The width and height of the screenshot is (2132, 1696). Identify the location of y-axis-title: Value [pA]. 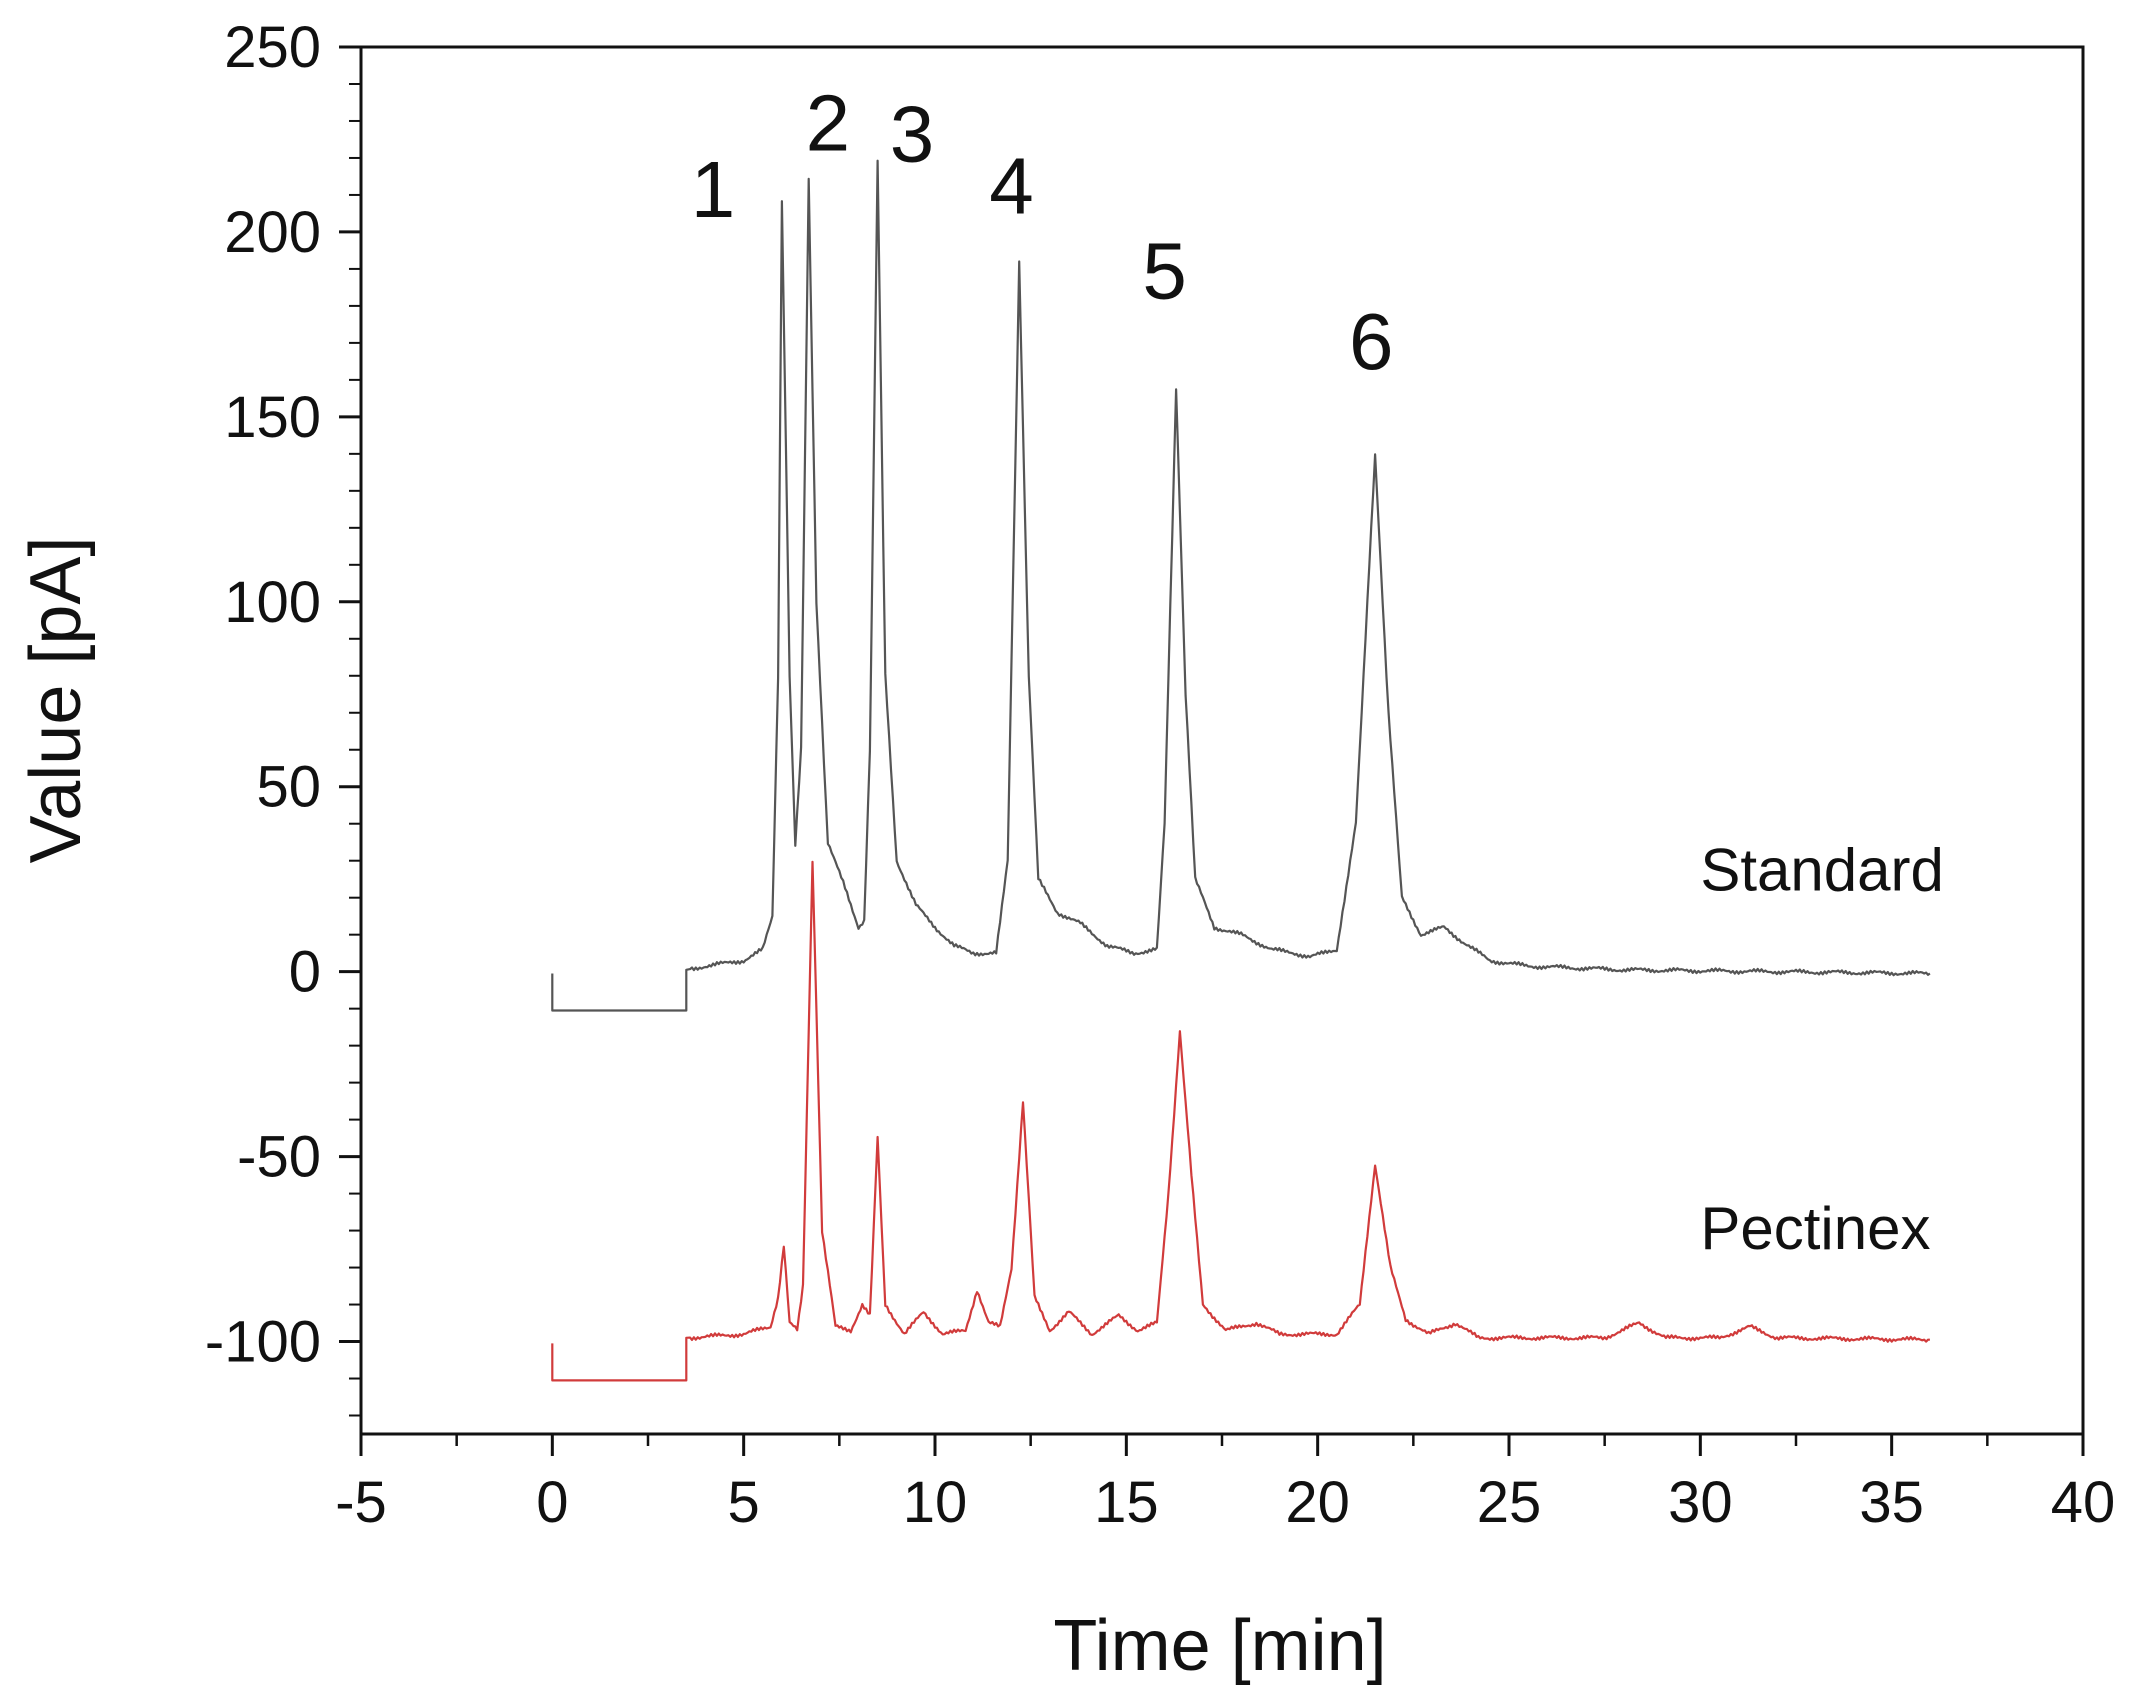
(56, 700).